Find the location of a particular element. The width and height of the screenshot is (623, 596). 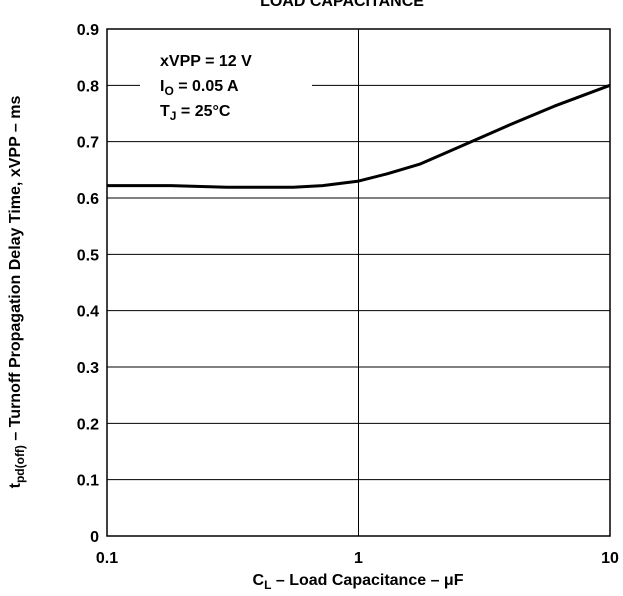

conditions-text: xVPP = 12 V IO = 0.05 A TJ = 25°C is located at coordinates (206, 88).